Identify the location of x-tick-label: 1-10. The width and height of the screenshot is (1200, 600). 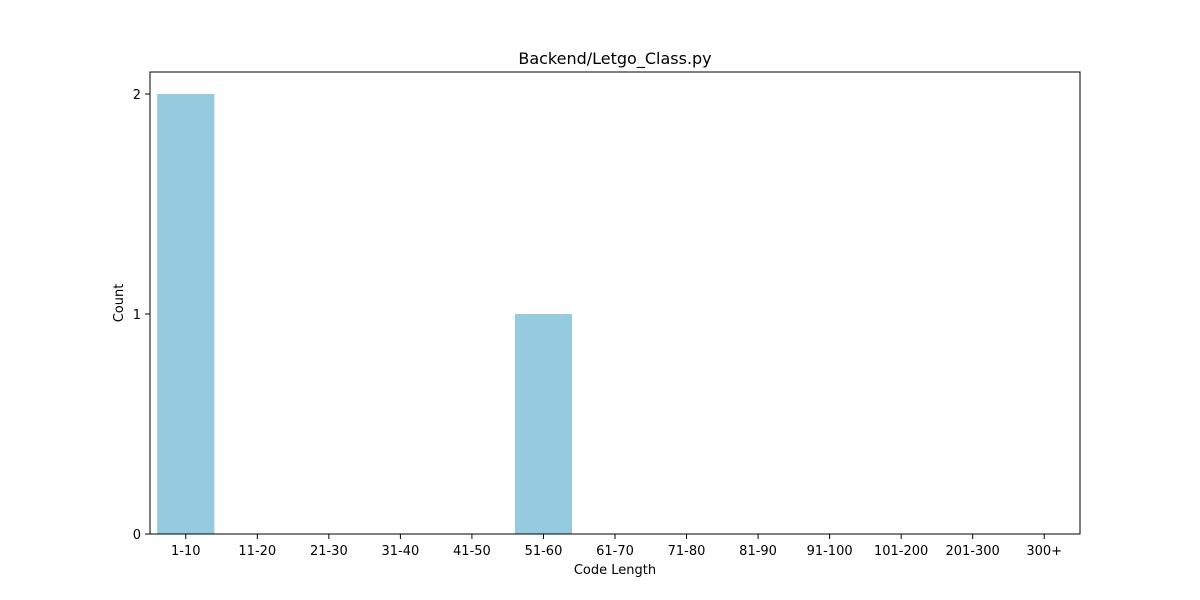
(186, 551).